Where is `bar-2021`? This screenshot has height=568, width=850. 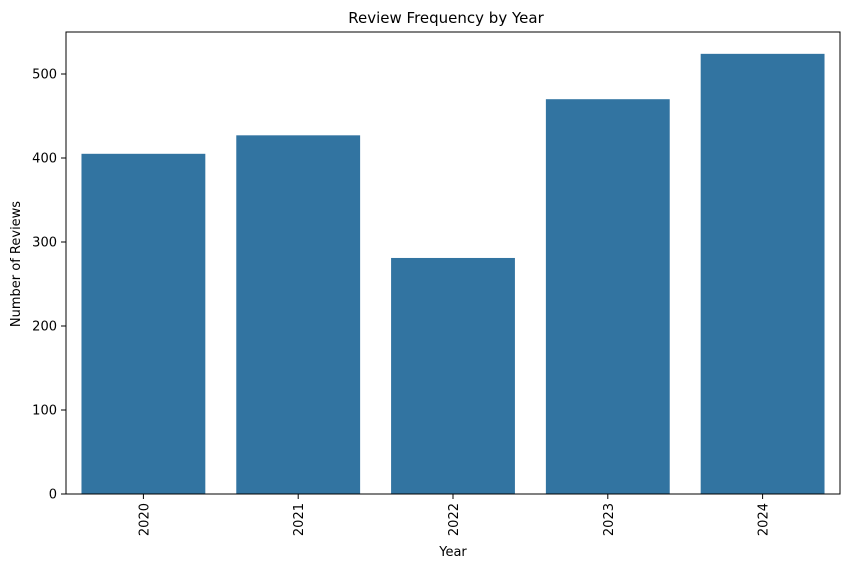
bar-2021 is located at coordinates (298, 314).